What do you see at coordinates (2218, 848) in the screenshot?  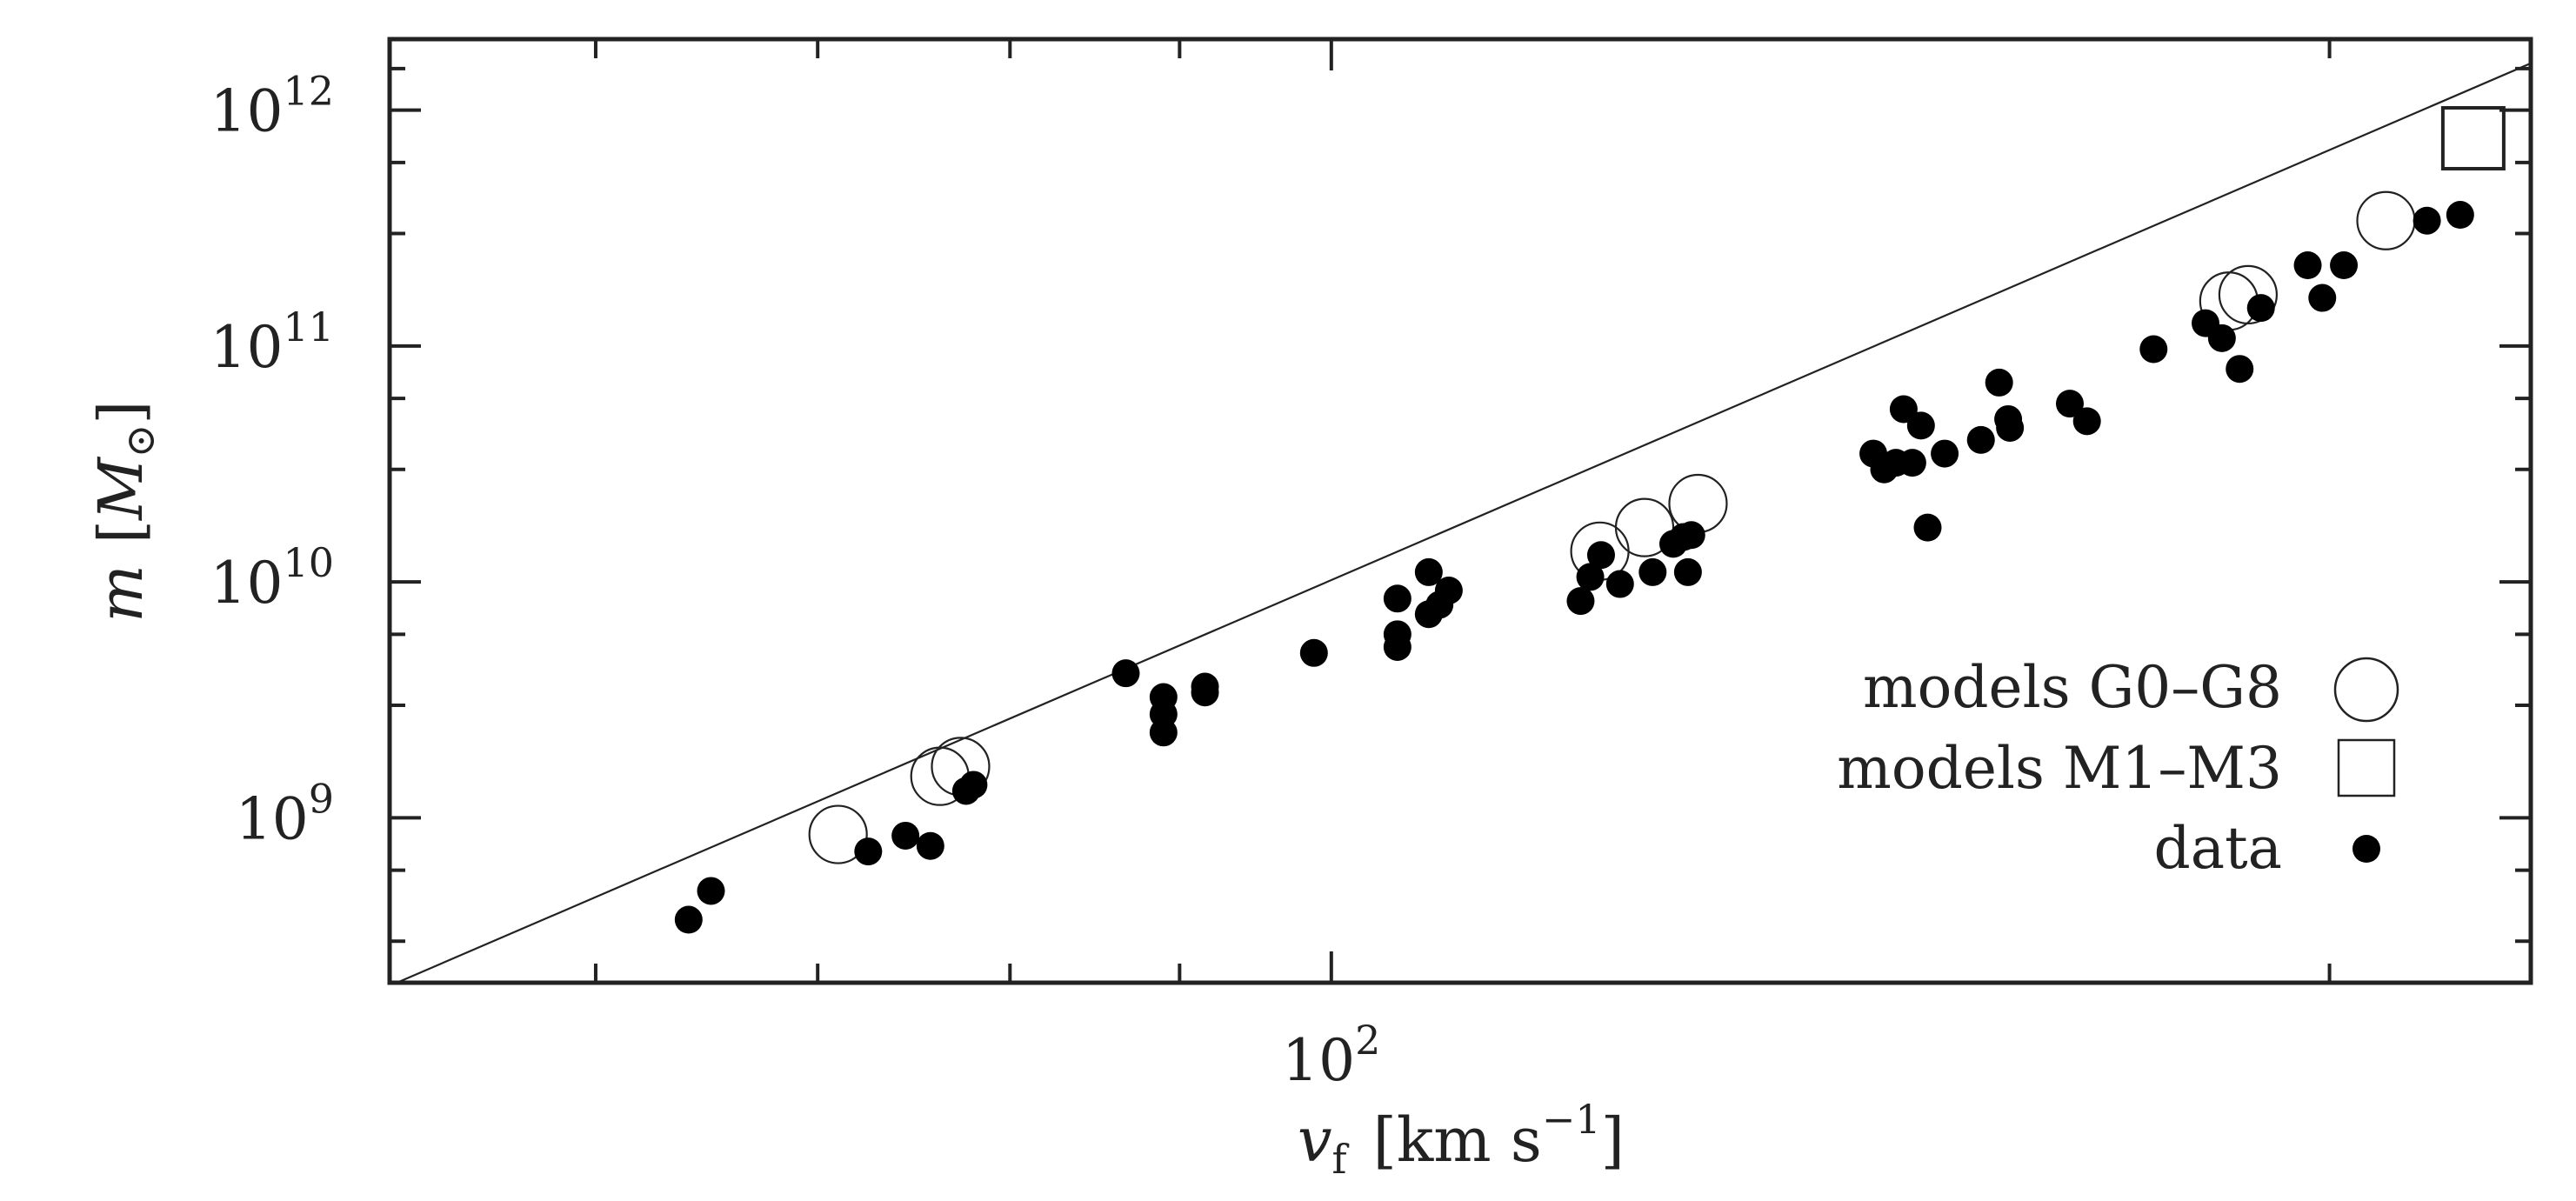 I see `legend-label-data: data` at bounding box center [2218, 848].